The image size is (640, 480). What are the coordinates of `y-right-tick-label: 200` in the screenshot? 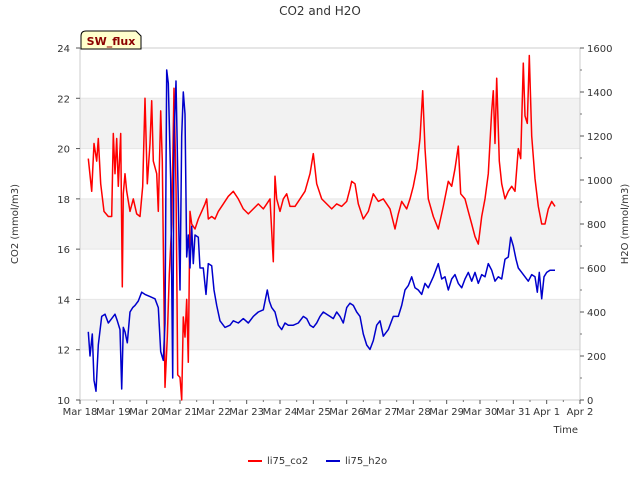 It's located at (596, 357).